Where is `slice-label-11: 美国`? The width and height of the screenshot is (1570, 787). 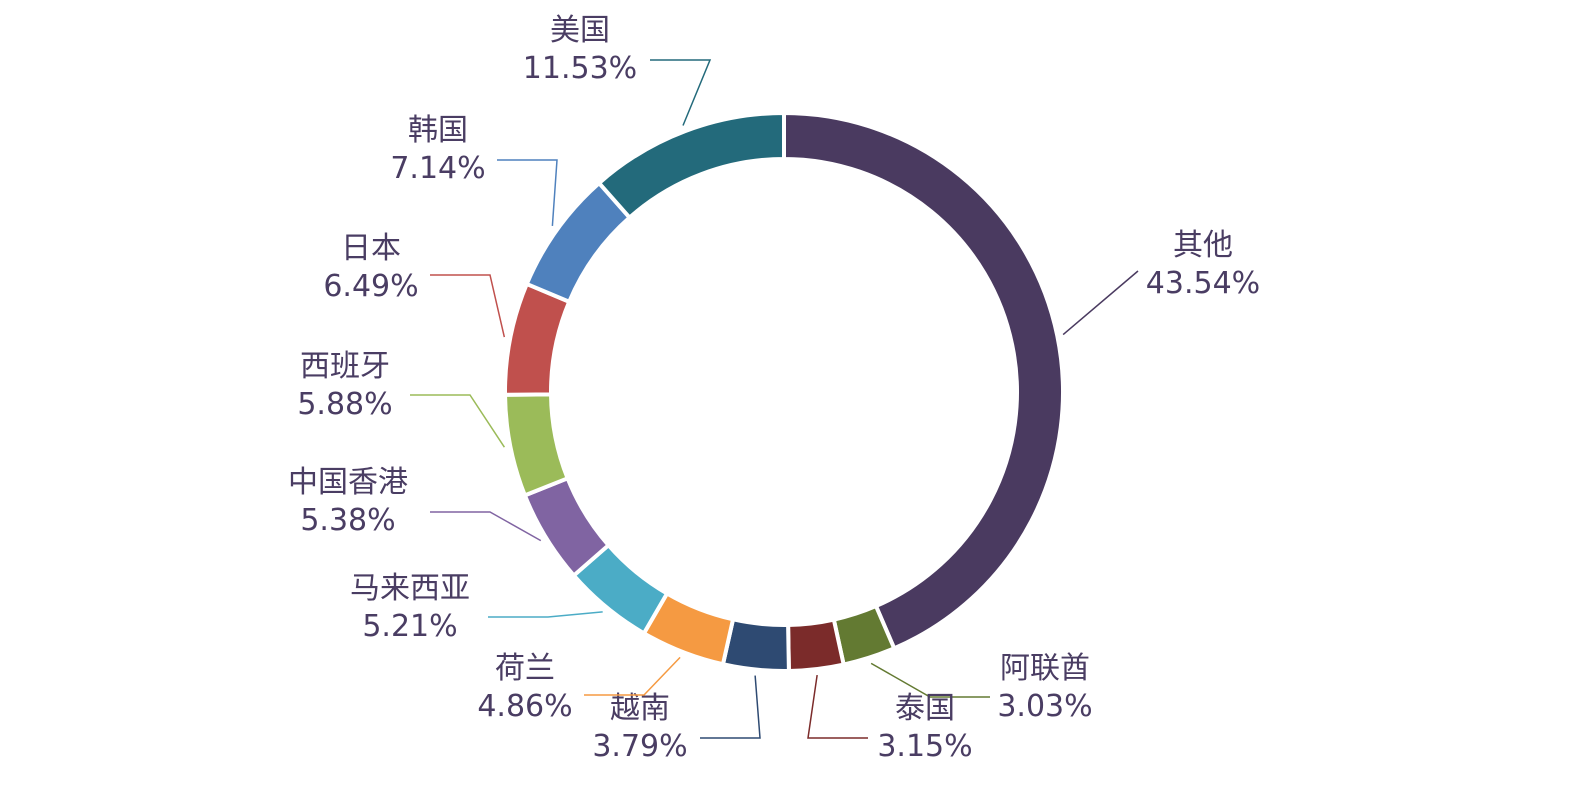 slice-label-11: 美国 is located at coordinates (580, 30).